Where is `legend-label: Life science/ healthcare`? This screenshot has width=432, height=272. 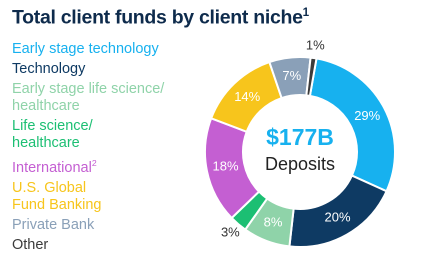 legend-label: Life science/ healthcare is located at coordinates (52, 134).